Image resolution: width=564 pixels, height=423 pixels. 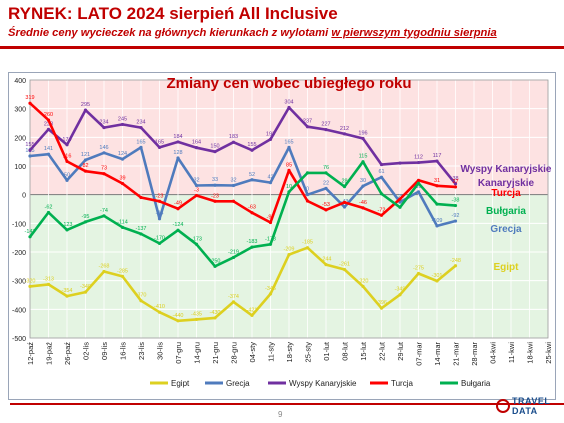 What do you see at coordinates (251, 310) in the screenshot?
I see `data-label: -421` at bounding box center [251, 310].